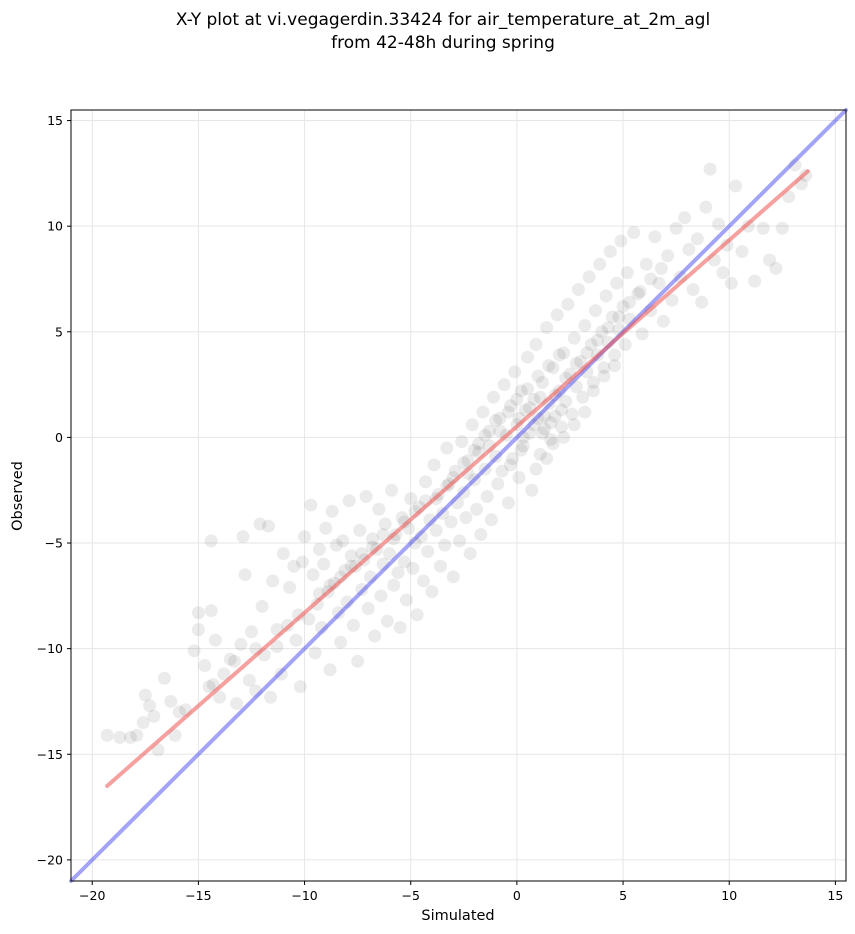  I want to click on y-tick-label-1: −15, so click(50, 754).